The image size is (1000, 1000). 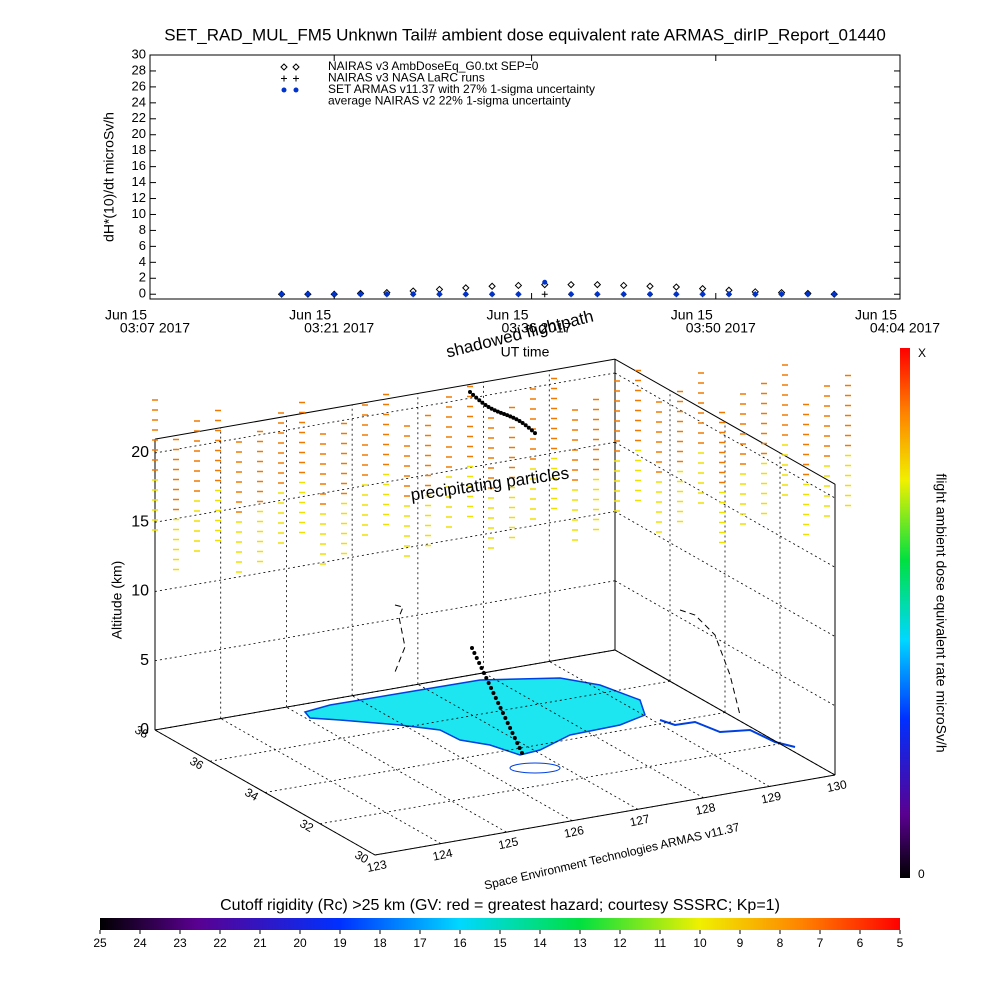 I want to click on x-tick-label: 03:07 2017, so click(x=155, y=328).